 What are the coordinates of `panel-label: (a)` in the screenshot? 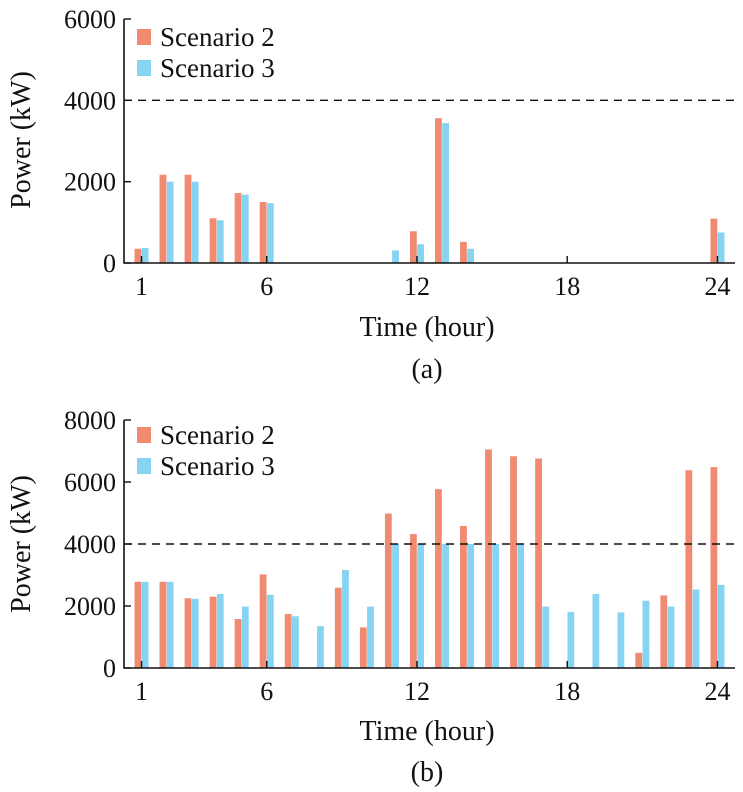 It's located at (426, 369).